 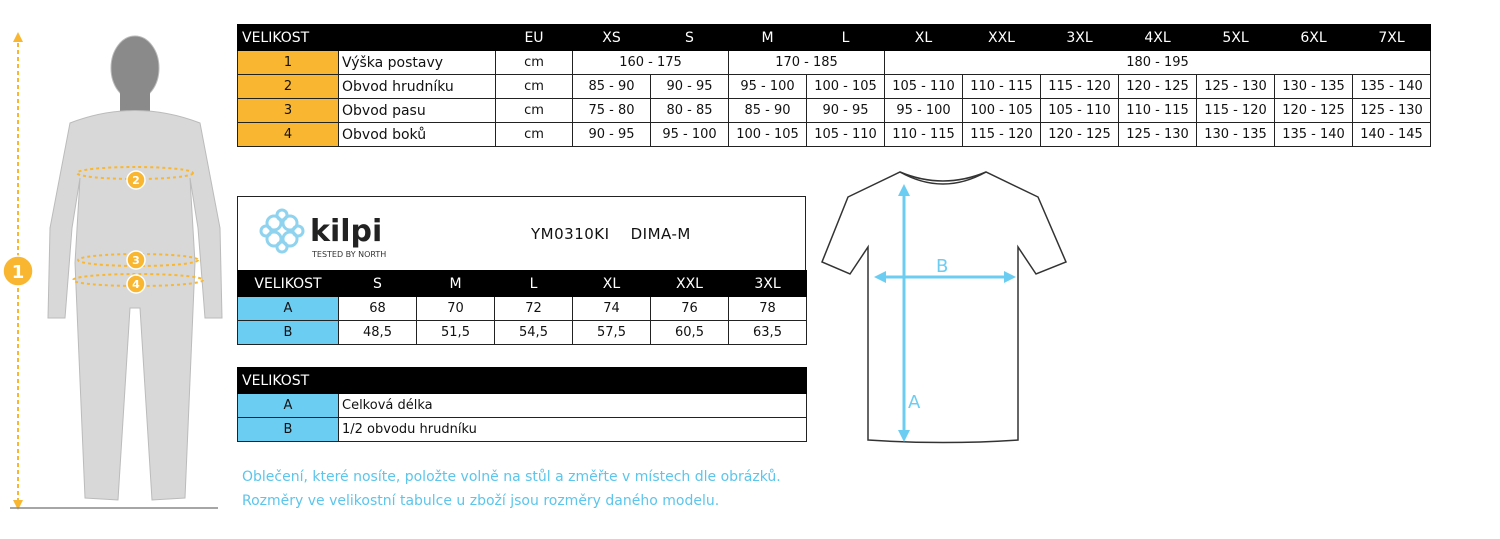 What do you see at coordinates (1157, 62) in the screenshot?
I see `table-cell: 180 - 195` at bounding box center [1157, 62].